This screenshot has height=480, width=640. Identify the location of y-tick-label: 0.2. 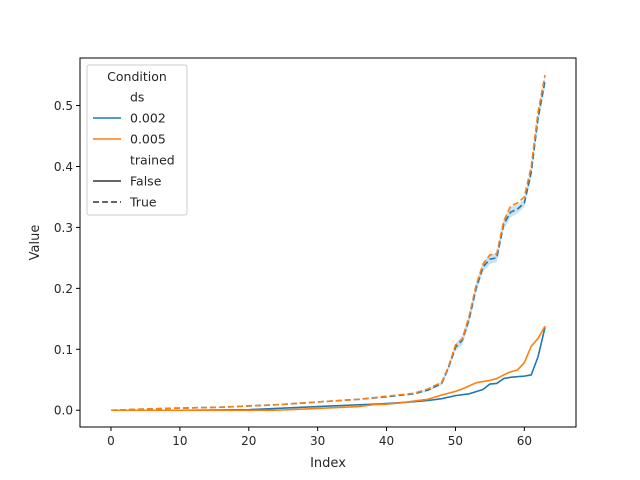
(63, 289).